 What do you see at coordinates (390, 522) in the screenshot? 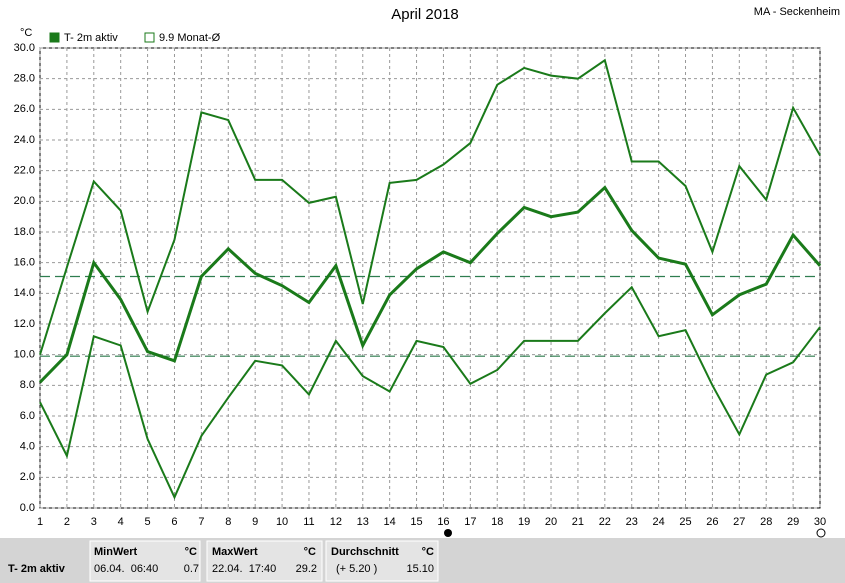
I see `x-tick-label: 14` at bounding box center [390, 522].